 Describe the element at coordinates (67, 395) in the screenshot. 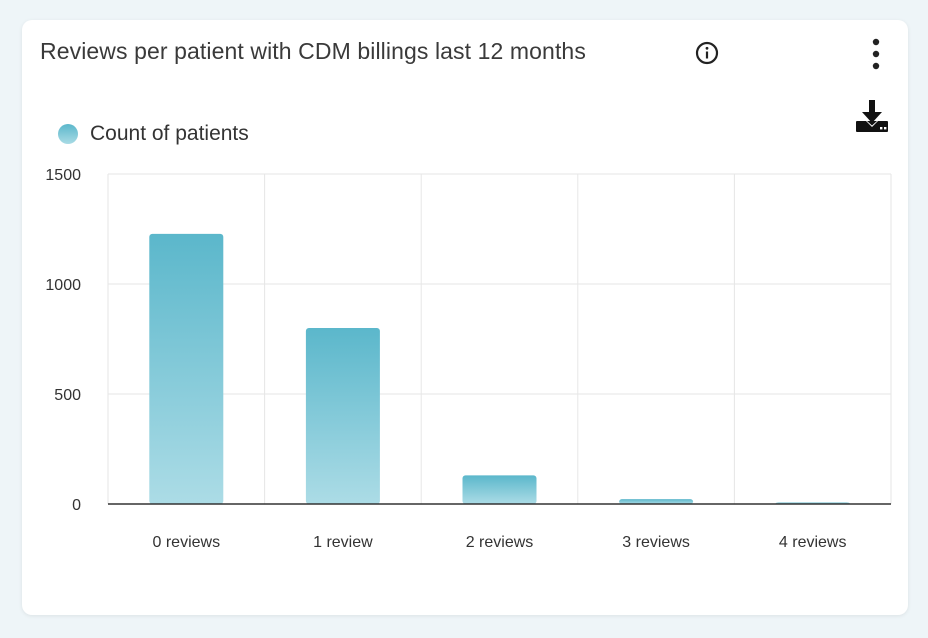

I see `y-tick-label: 500` at that location.